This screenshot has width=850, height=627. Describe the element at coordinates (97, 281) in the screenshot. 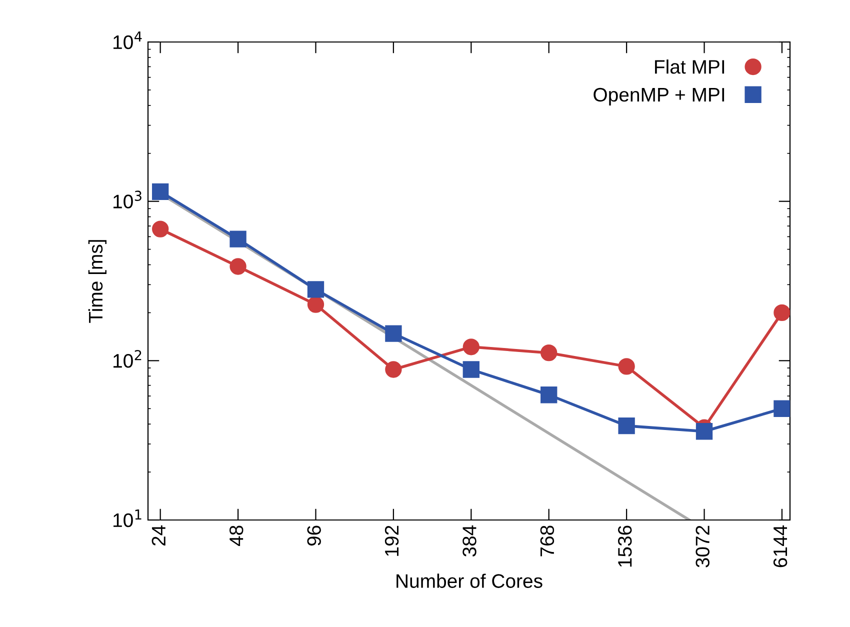

I see `y-axis-title: Time [ms]` at that location.